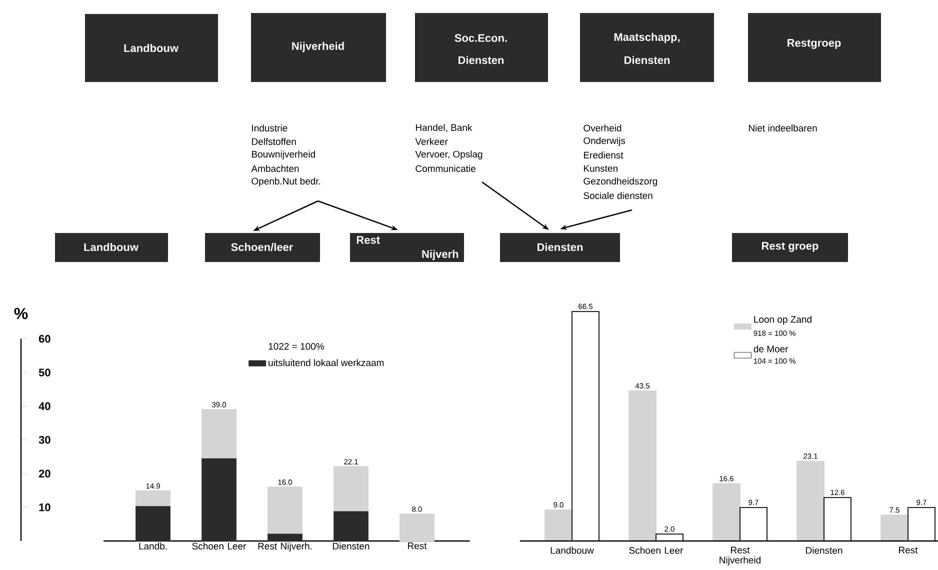 The height and width of the screenshot is (570, 938). I want to click on text: Eredienst, so click(604, 155).